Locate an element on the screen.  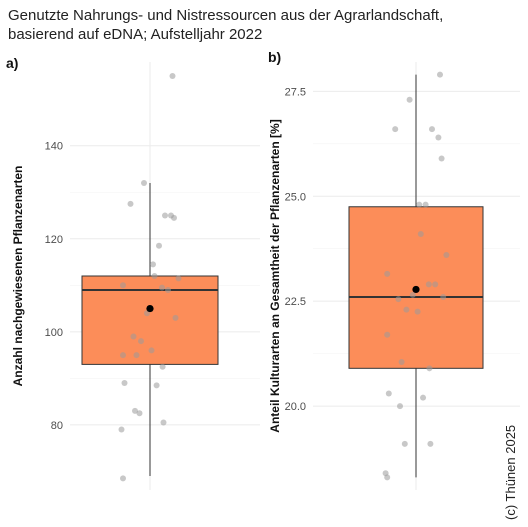
panel-a-y-tick-label: 120 is located at coordinates (54, 240).